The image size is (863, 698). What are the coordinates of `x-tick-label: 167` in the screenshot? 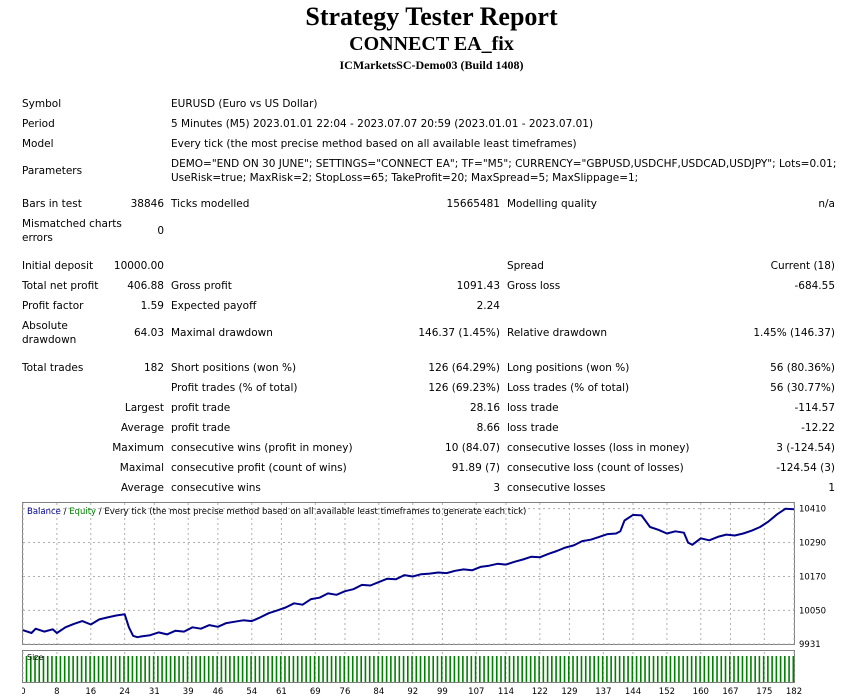 It's located at (730, 692).